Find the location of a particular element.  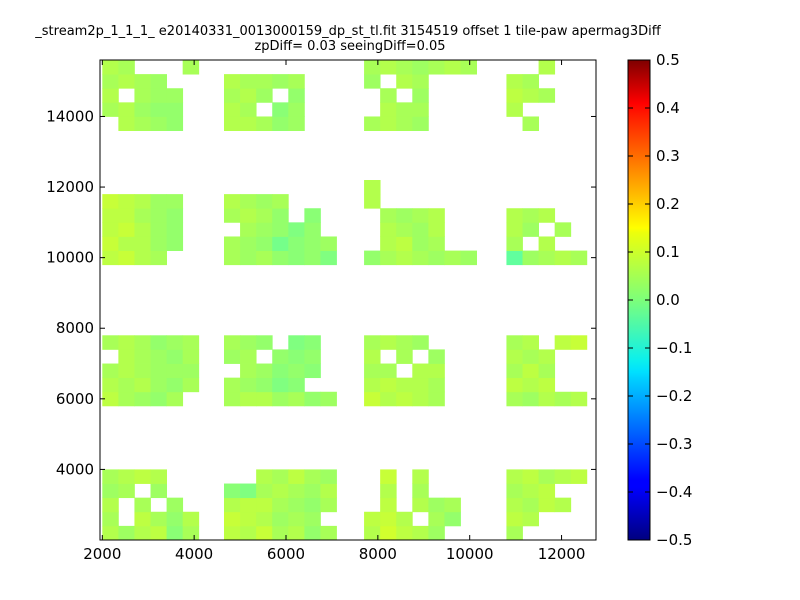

y-tick-label: 4000 is located at coordinates (75, 469).